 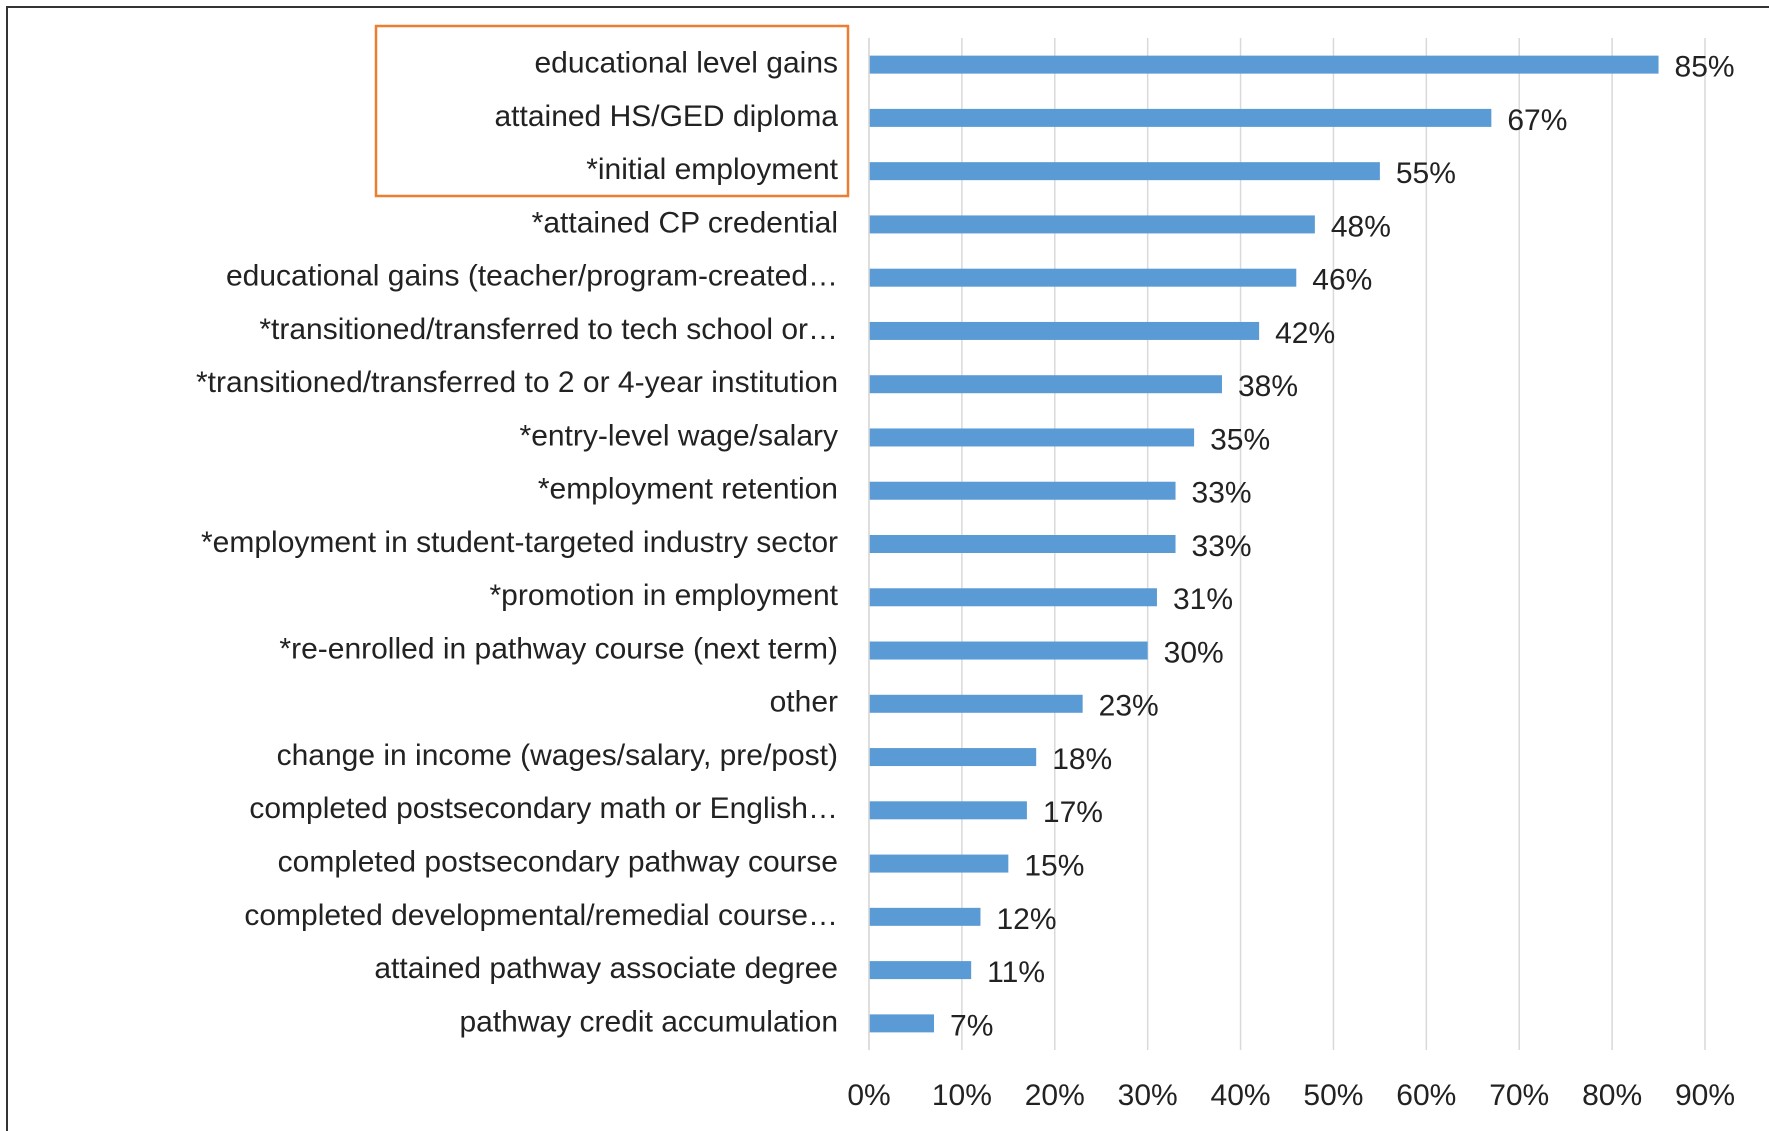 I want to click on y-tick-label: attained HS/GED diploma, so click(x=666, y=116).